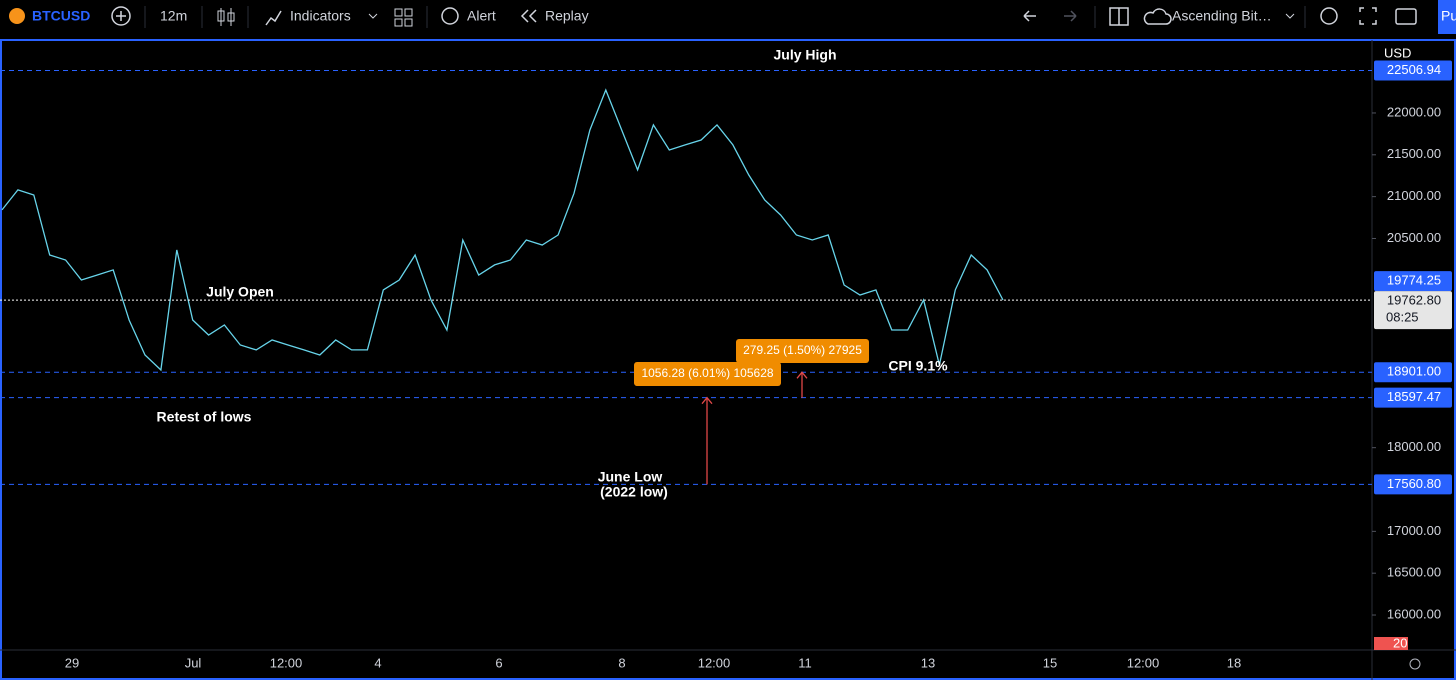  What do you see at coordinates (61, 16) in the screenshot?
I see `symbol: BTCUSD` at bounding box center [61, 16].